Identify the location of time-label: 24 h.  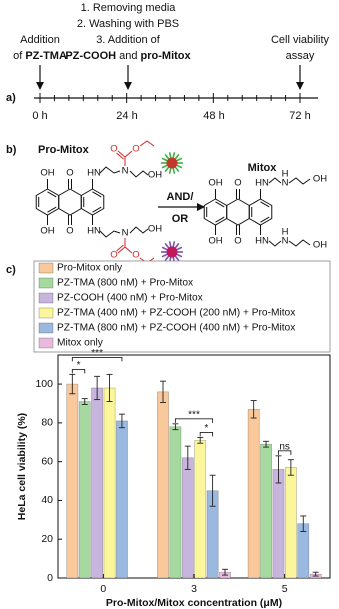
(126, 116).